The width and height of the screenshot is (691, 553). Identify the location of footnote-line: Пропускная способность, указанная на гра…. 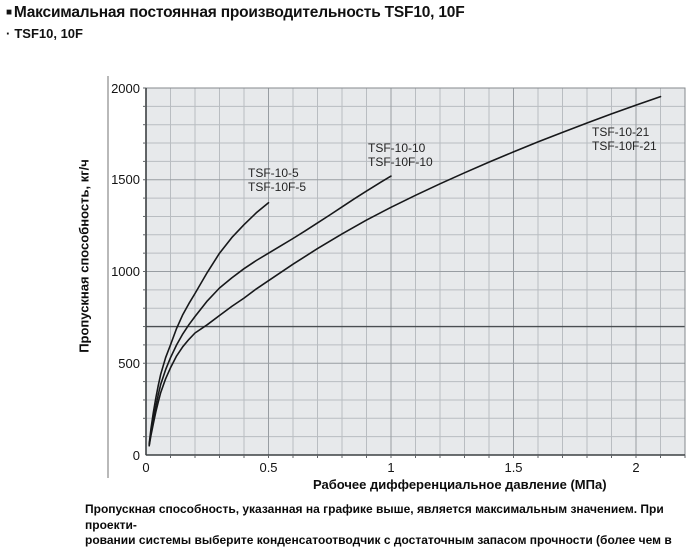
(374, 517).